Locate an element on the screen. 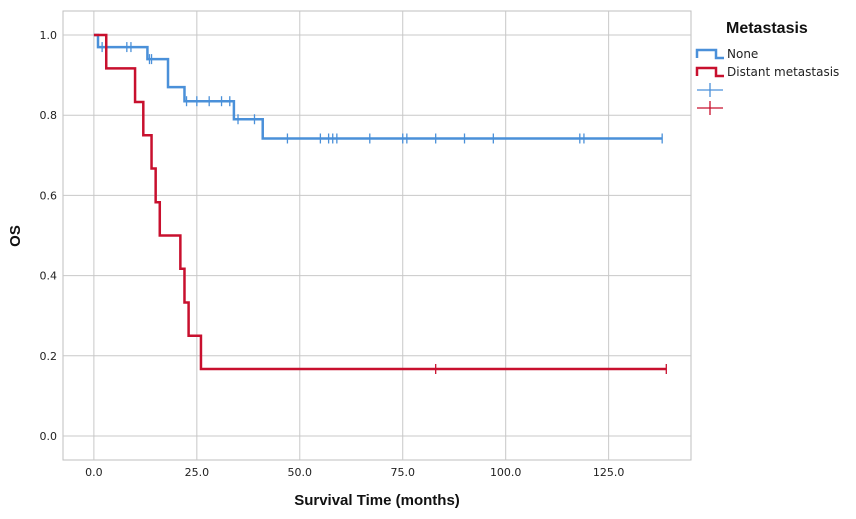 The image size is (856, 519). legend: Metastasis None Distant metastasis is located at coordinates (767, 67).